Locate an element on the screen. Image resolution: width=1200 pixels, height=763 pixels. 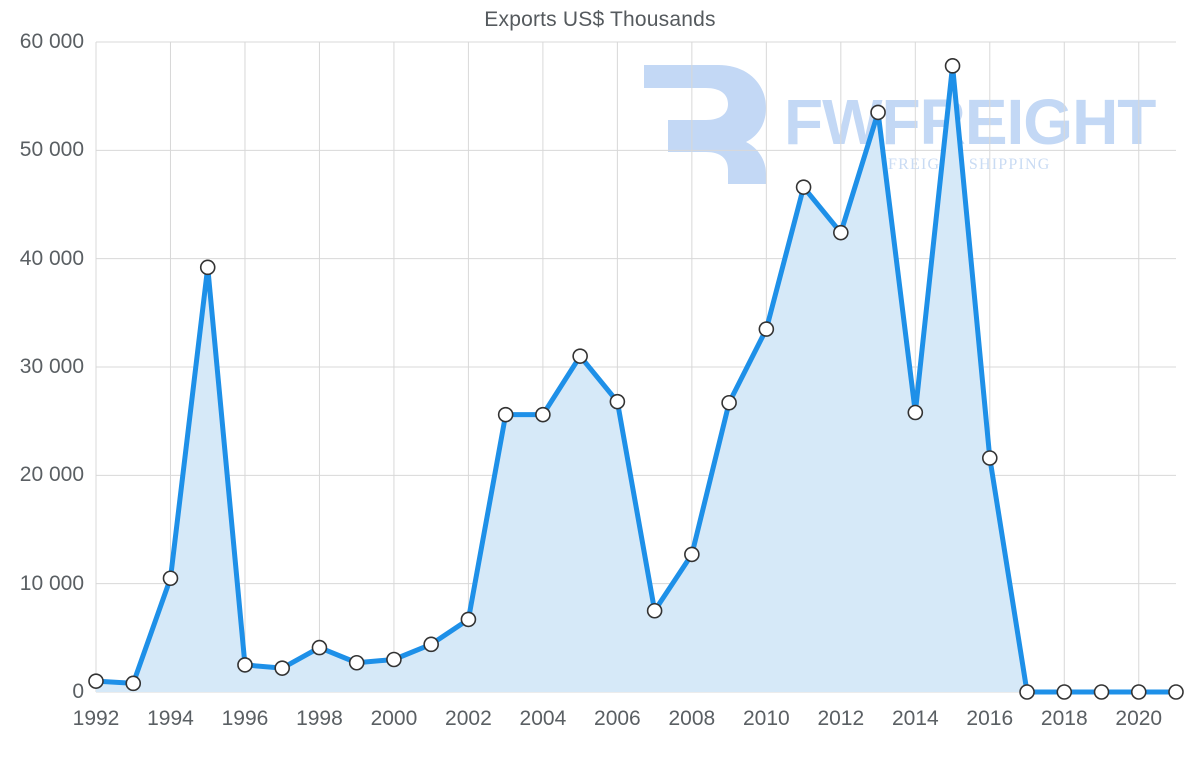
x-axis-tick-label: 2006 is located at coordinates (617, 718).